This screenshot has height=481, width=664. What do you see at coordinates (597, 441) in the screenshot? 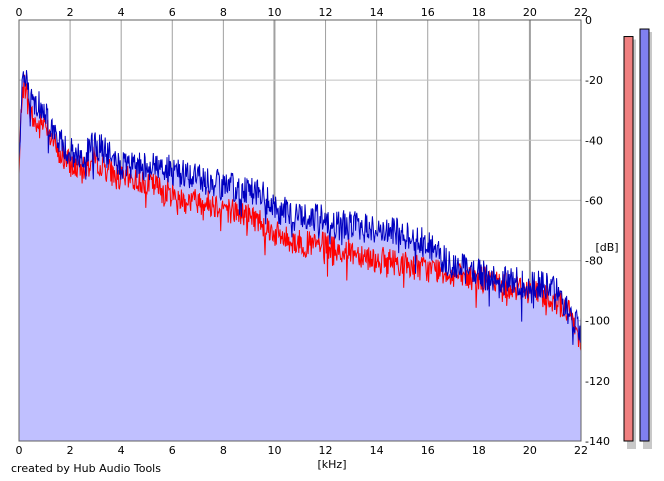
I see `y-tick-label: -140` at bounding box center [597, 441].